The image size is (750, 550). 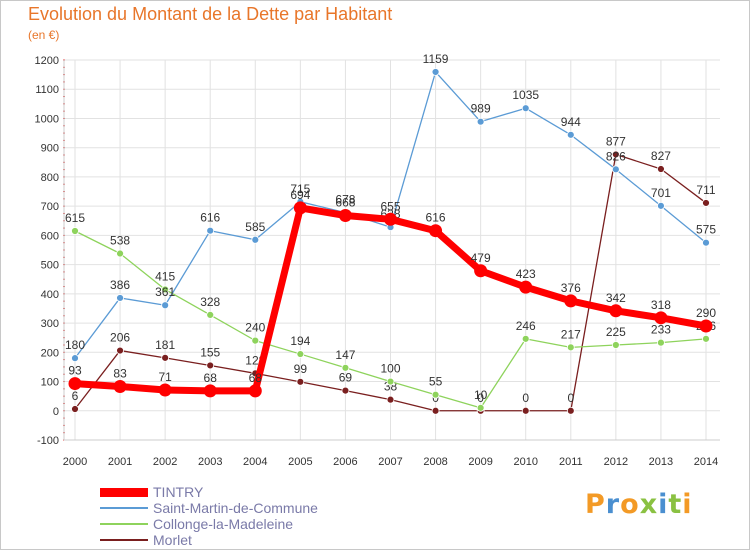 I want to click on y-tick-label: -100, so click(x=48, y=441).